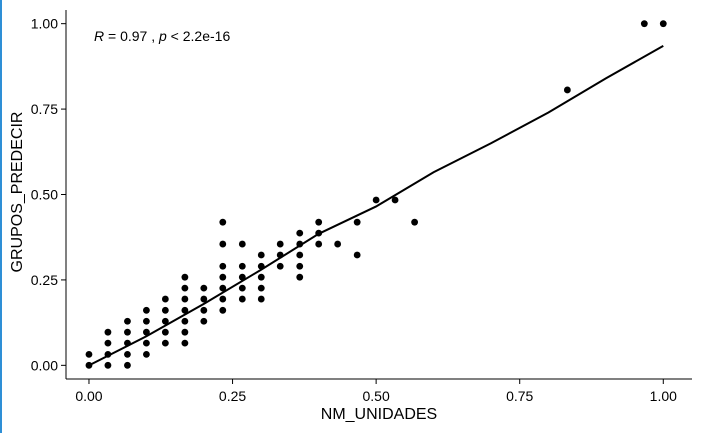 This screenshot has width=701, height=433. Describe the element at coordinates (44, 24) in the screenshot. I see `y-tick-label: 1.00` at that location.